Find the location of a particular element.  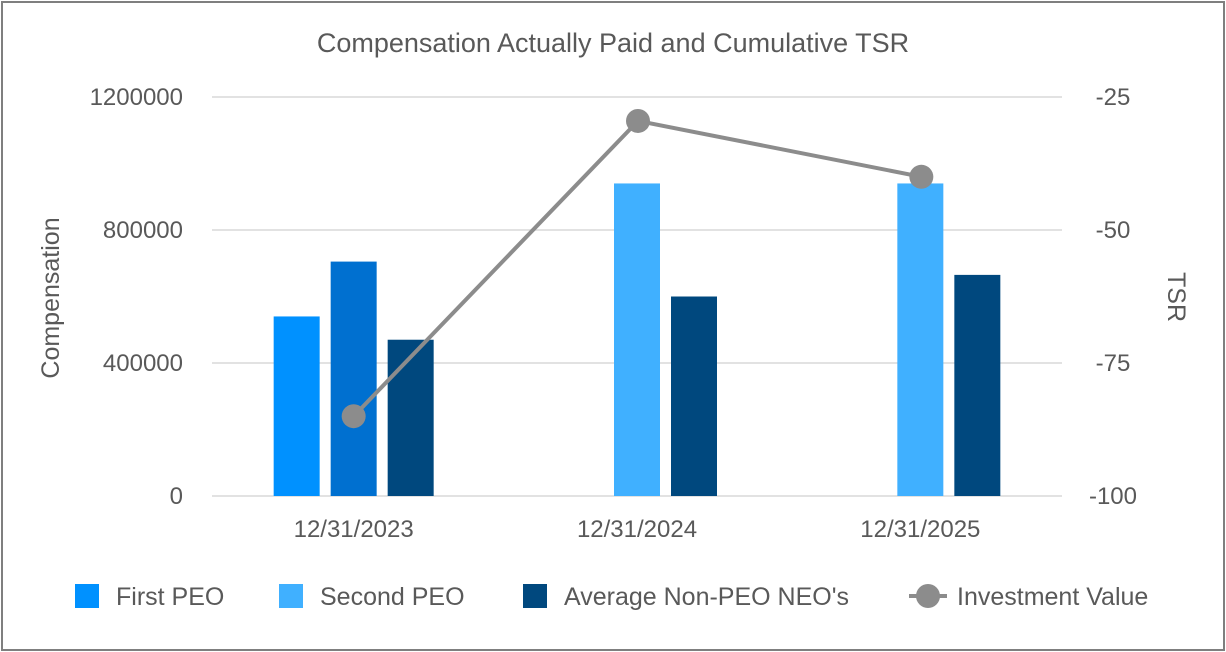

y-axis-ticks: 0 400000 800000 1200000 is located at coordinates (136, 297).